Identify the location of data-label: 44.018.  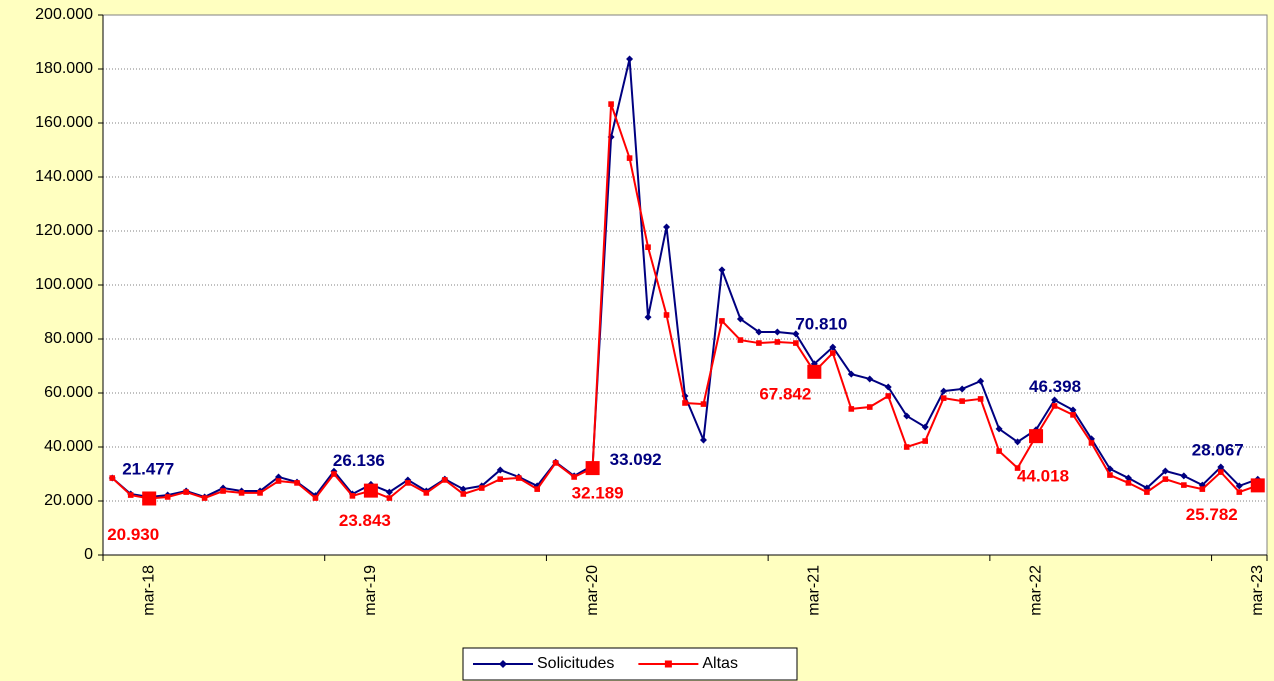
(1043, 476).